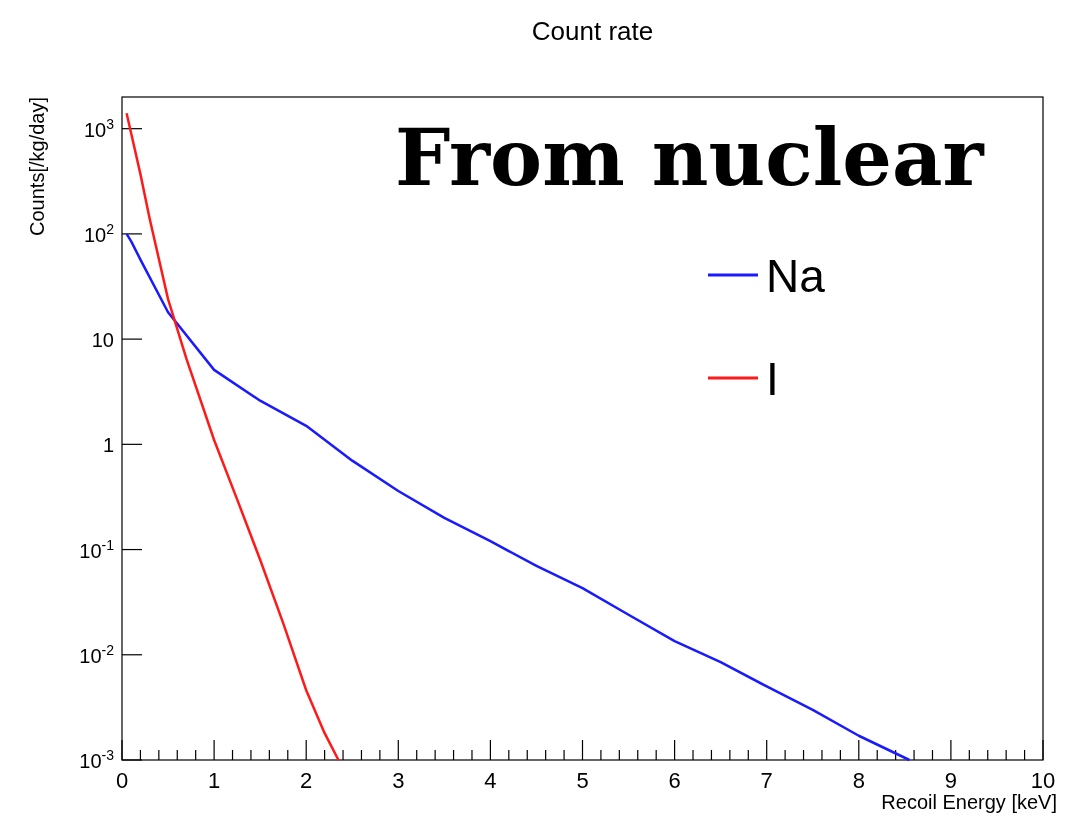 The height and width of the screenshot is (819, 1065). What do you see at coordinates (108, 445) in the screenshot?
I see `y-tick-label: 1` at bounding box center [108, 445].